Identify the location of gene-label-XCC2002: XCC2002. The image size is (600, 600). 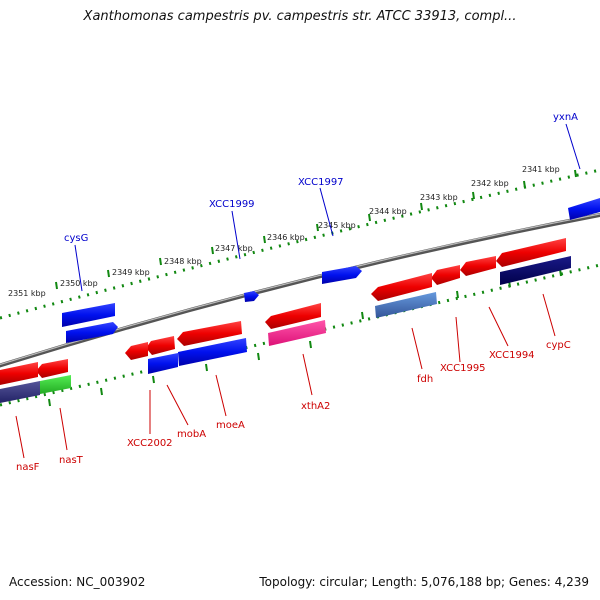
(150, 443).